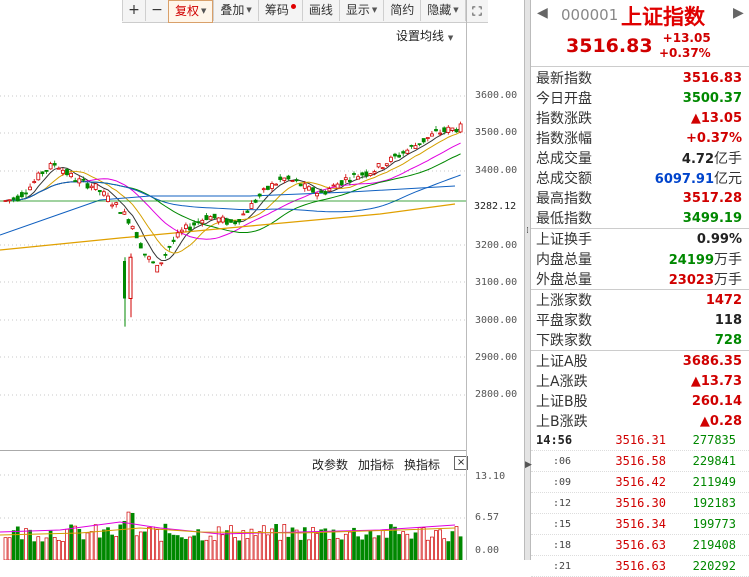 The image size is (749, 577). Describe the element at coordinates (691, 260) in the screenshot. I see `stat-number: 24199` at that location.